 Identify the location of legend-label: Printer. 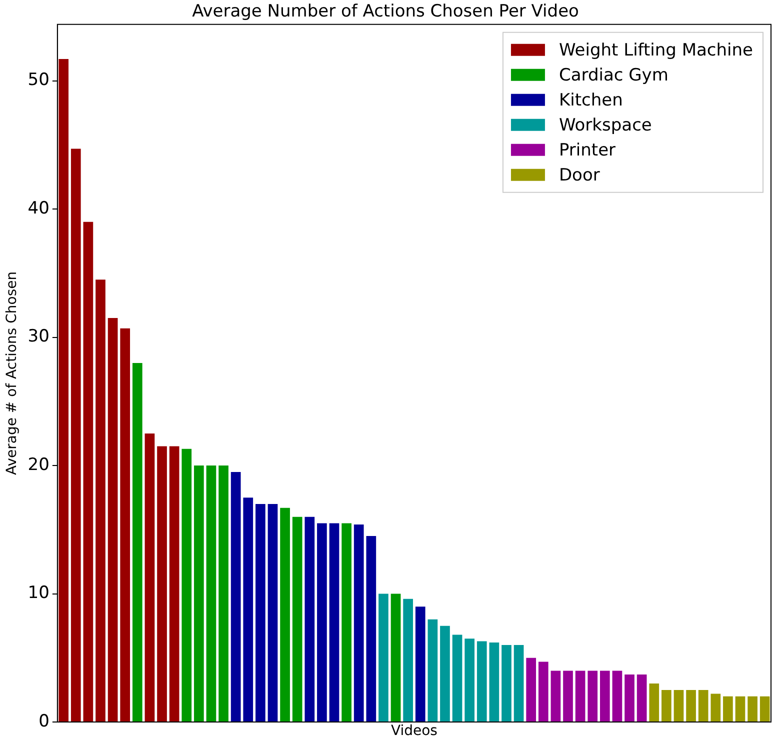
(587, 150).